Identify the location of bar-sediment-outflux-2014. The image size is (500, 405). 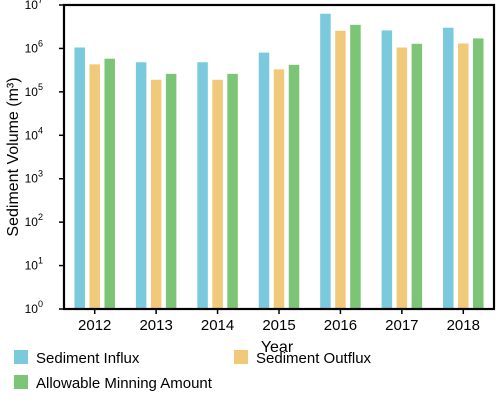
(217, 194).